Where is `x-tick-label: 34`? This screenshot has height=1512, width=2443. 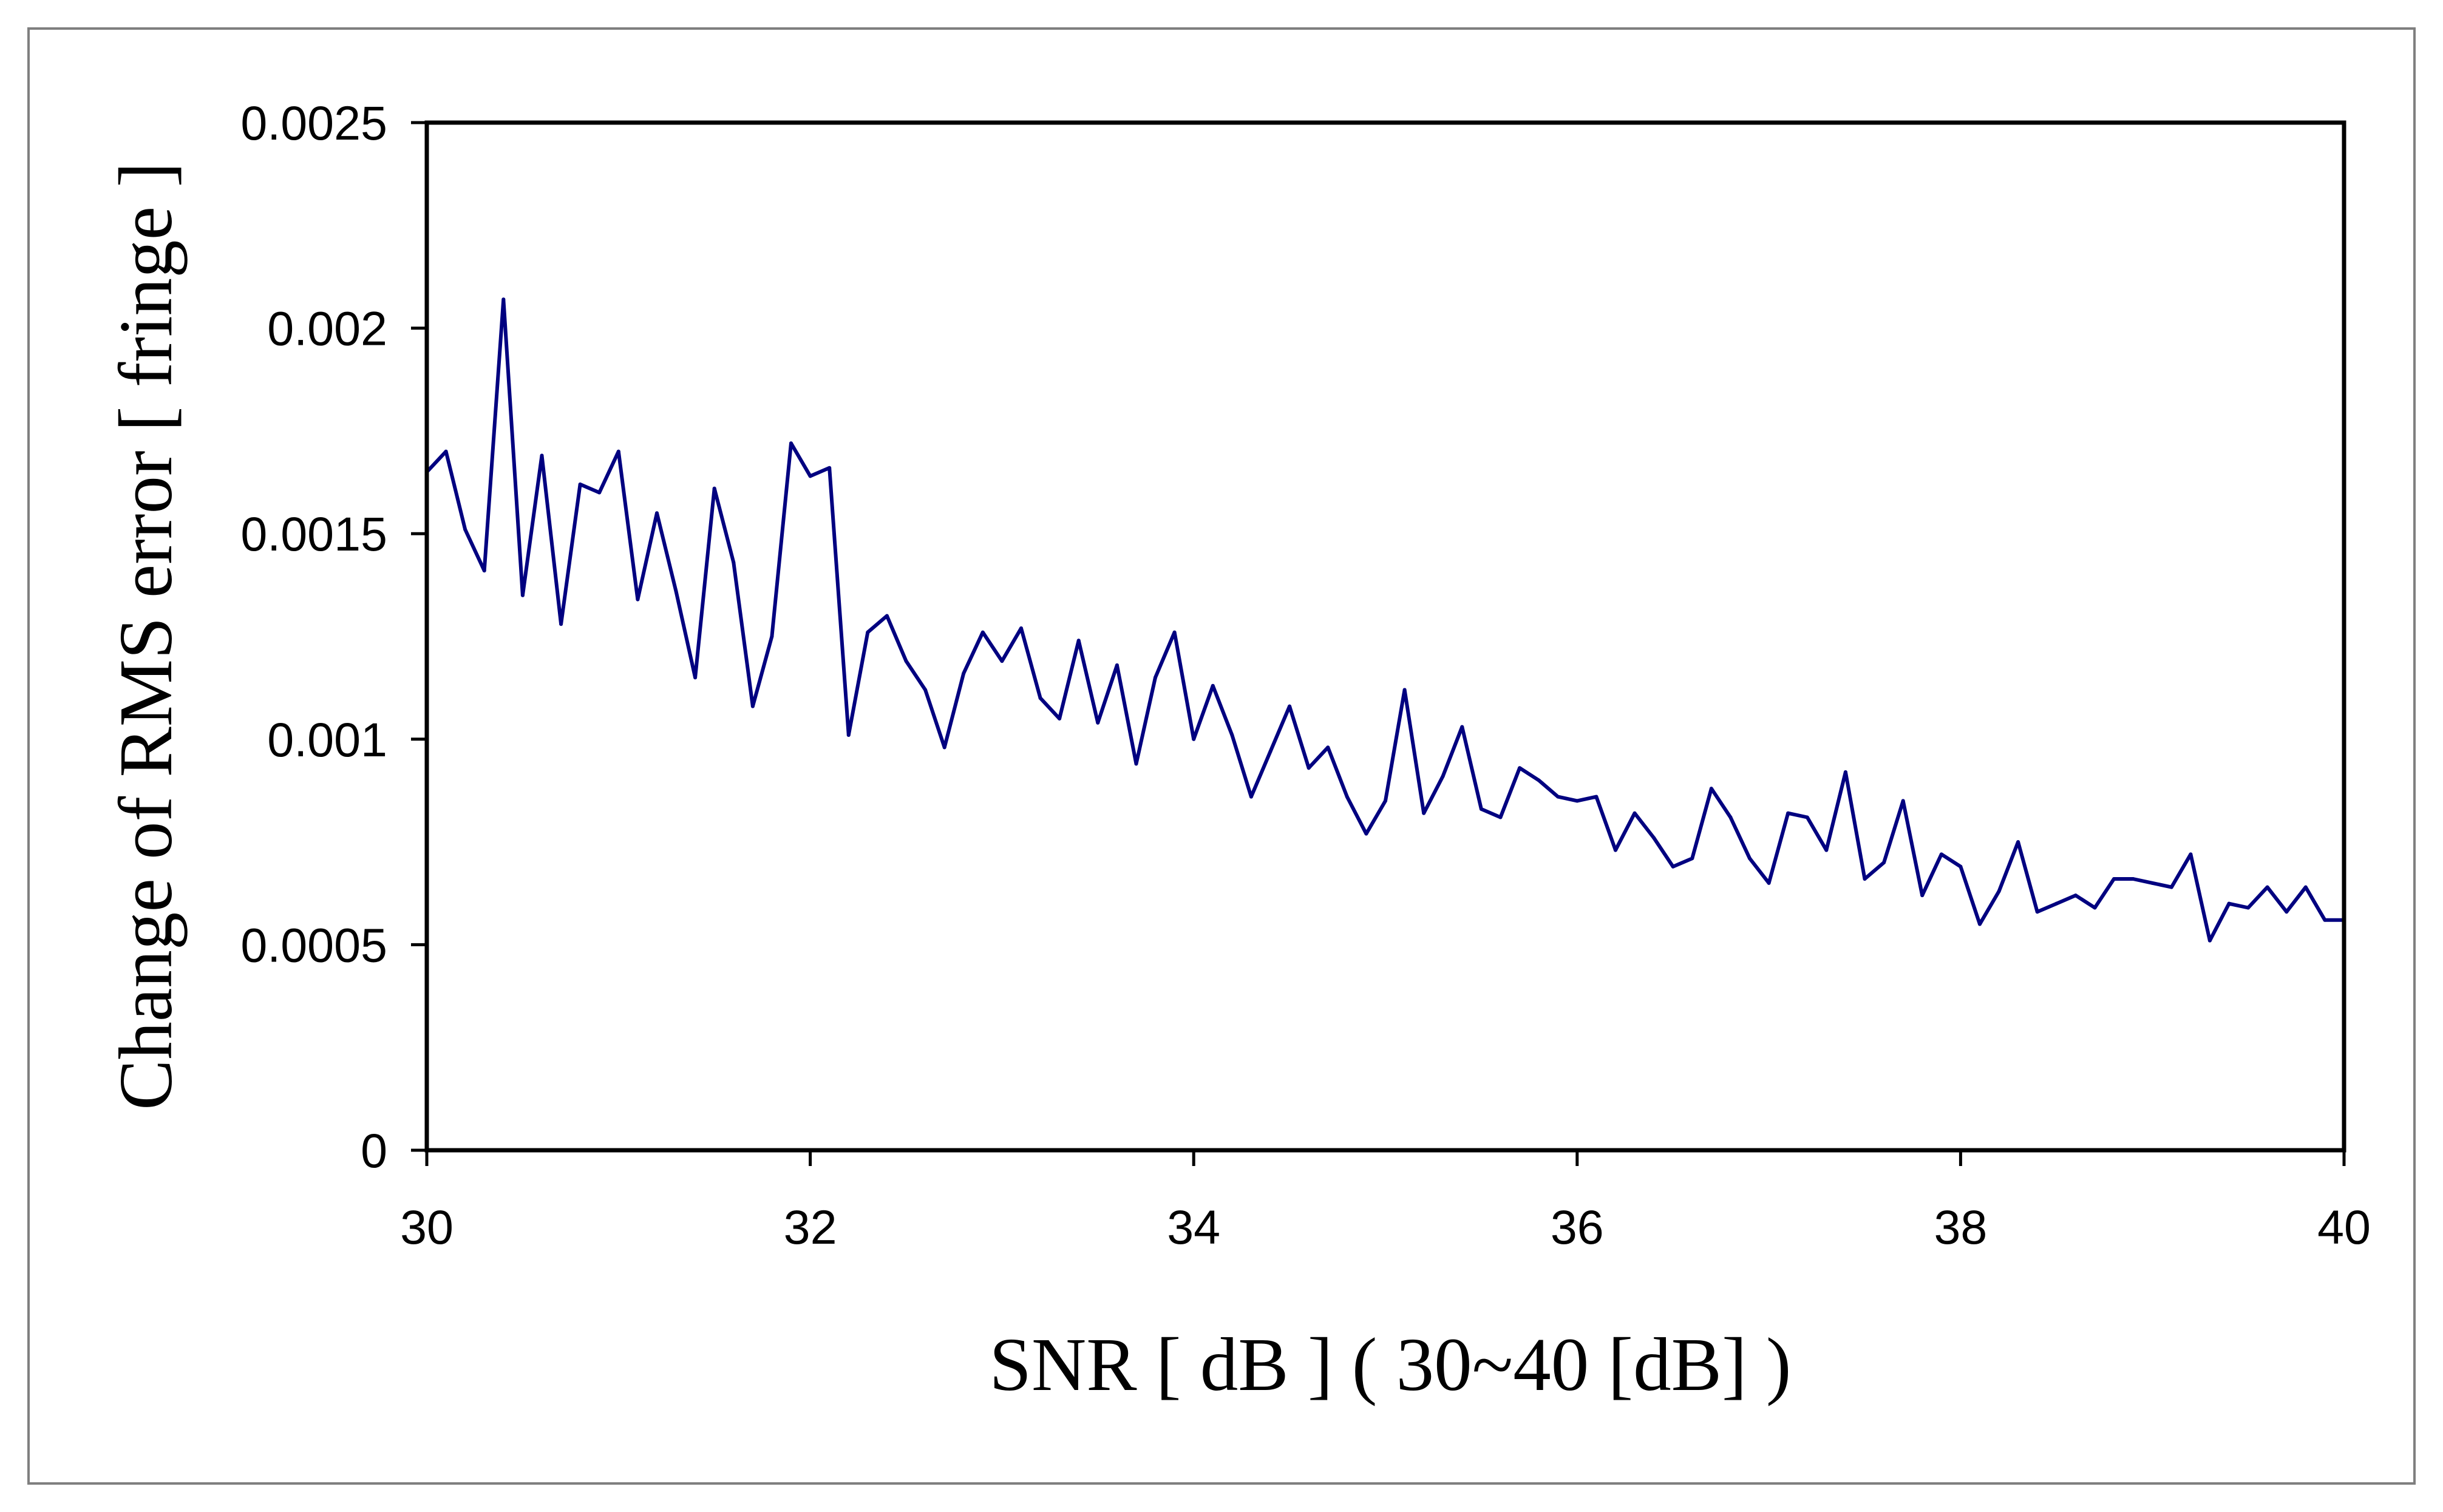 x-tick-label: 34 is located at coordinates (1193, 1227).